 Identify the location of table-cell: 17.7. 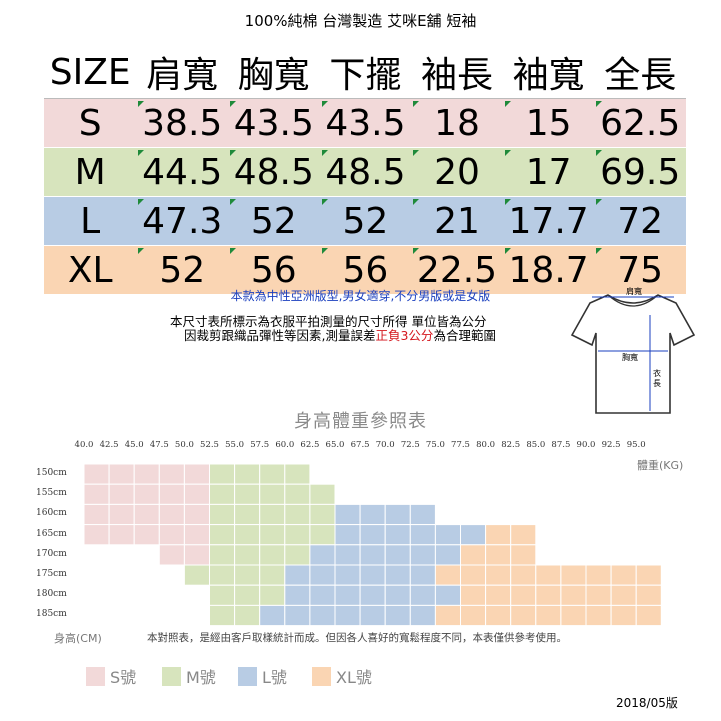
(548, 221).